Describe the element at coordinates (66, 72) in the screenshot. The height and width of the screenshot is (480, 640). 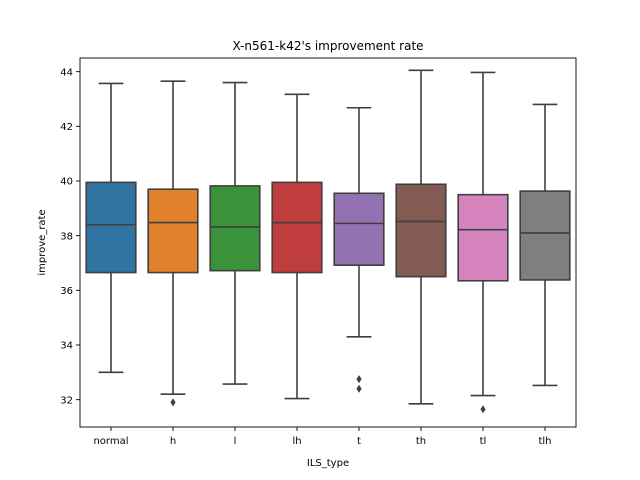
I see `y-tick-label: 44` at that location.